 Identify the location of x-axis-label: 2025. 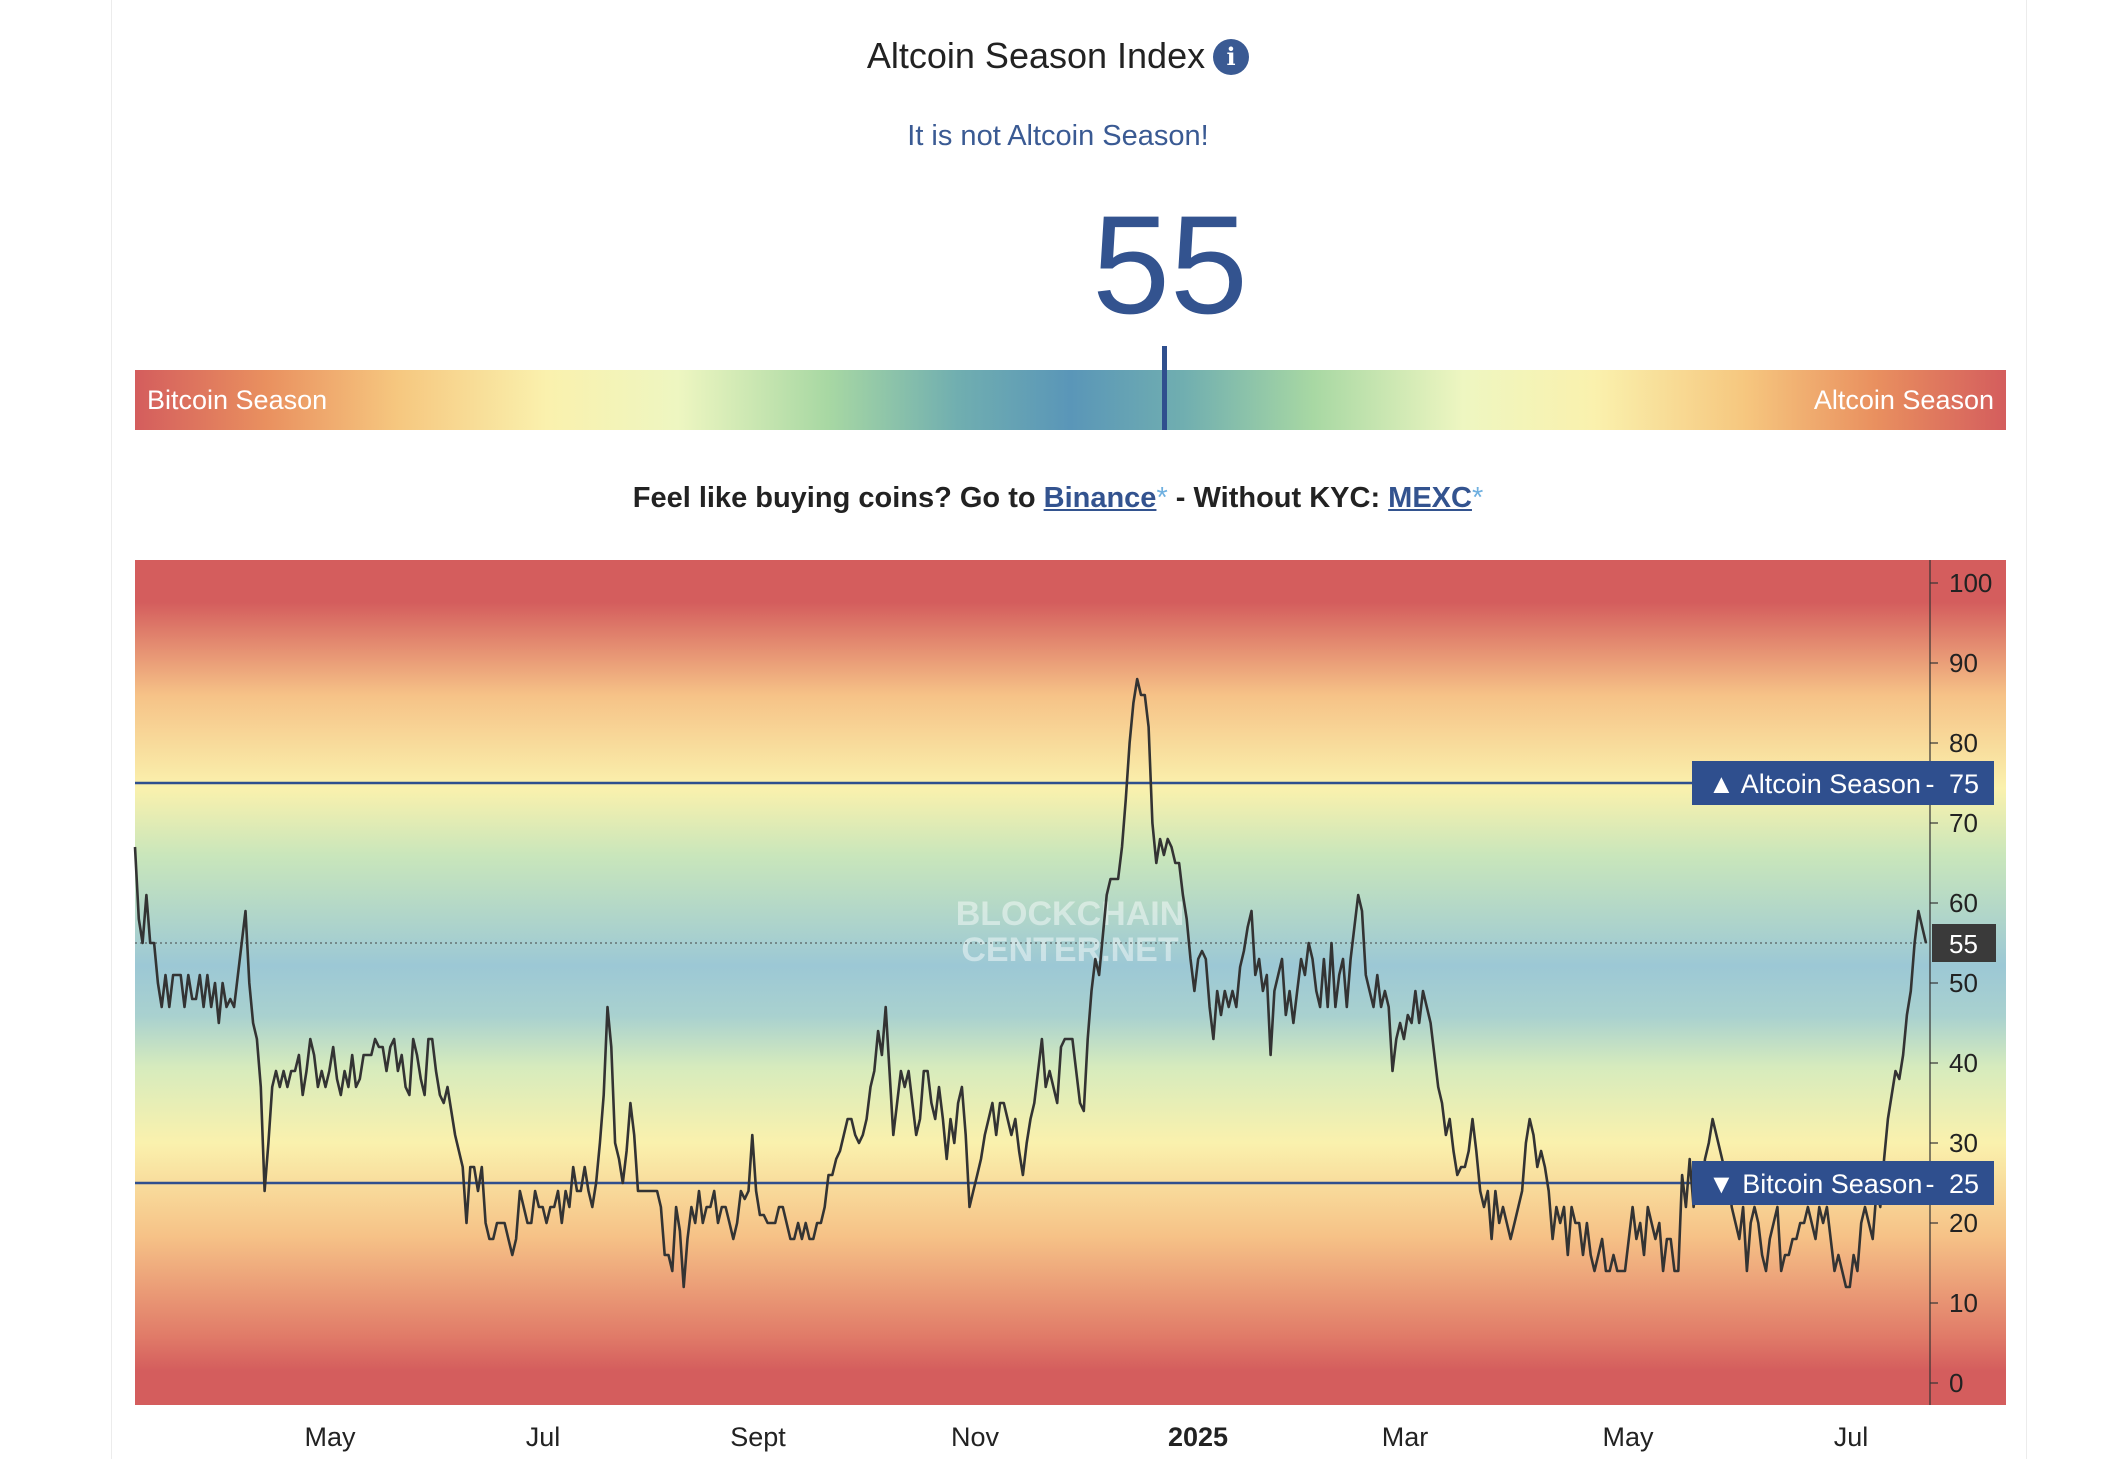
(1198, 1437).